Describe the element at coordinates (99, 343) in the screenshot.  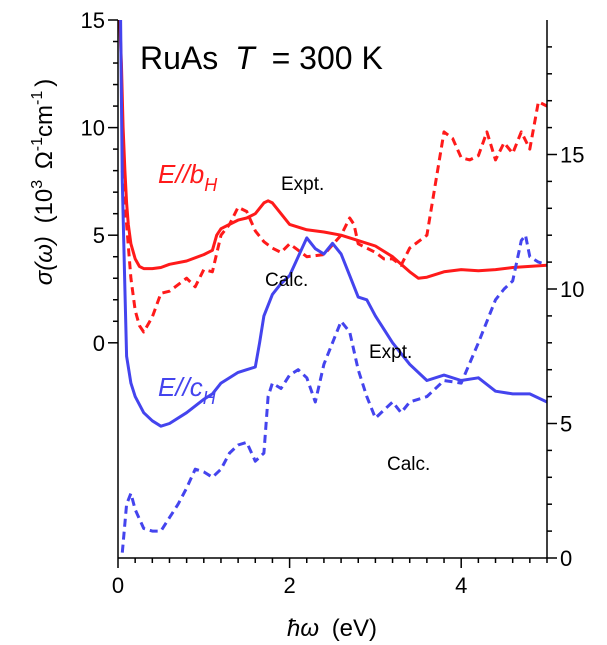
I see `y-left-tick-label: 0` at that location.